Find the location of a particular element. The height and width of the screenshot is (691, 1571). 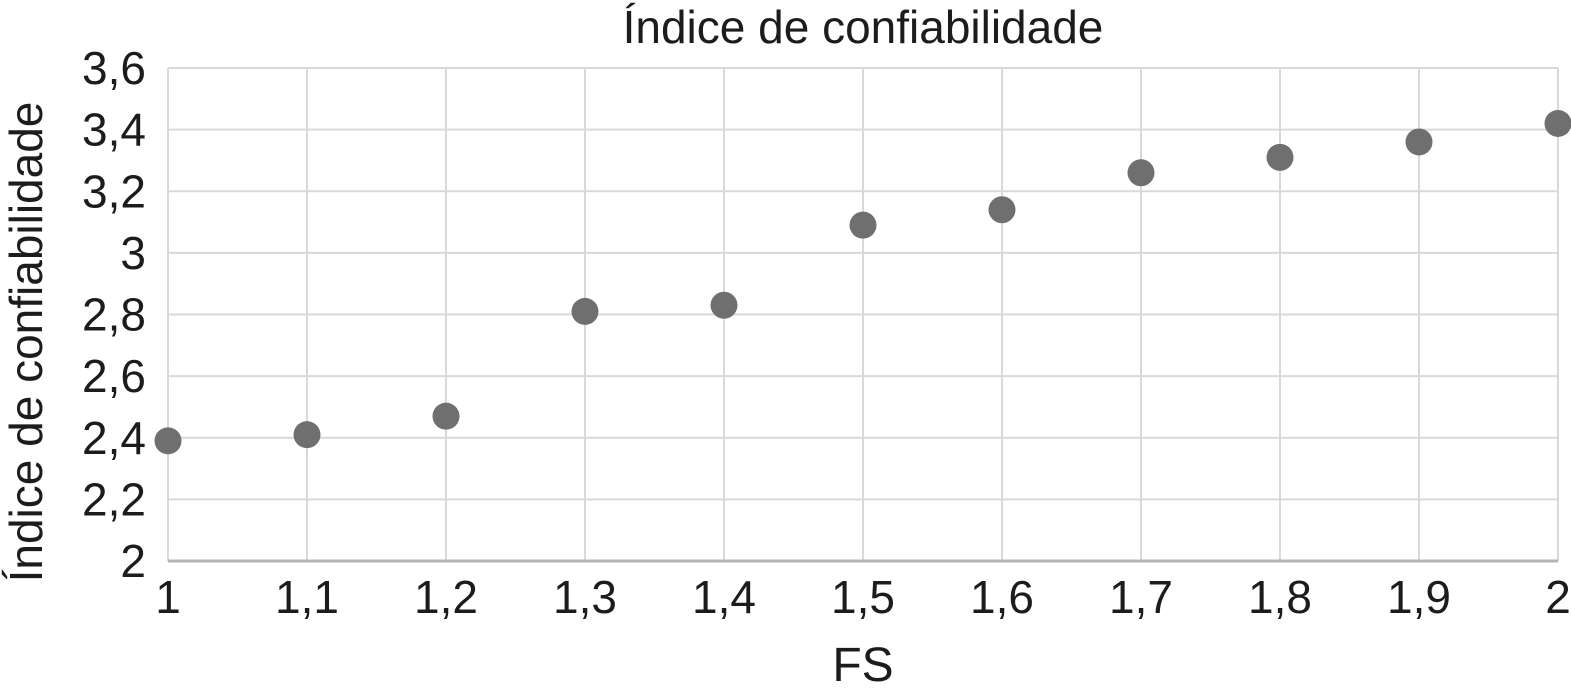

x-tick-label: 1,6 is located at coordinates (1002, 597).